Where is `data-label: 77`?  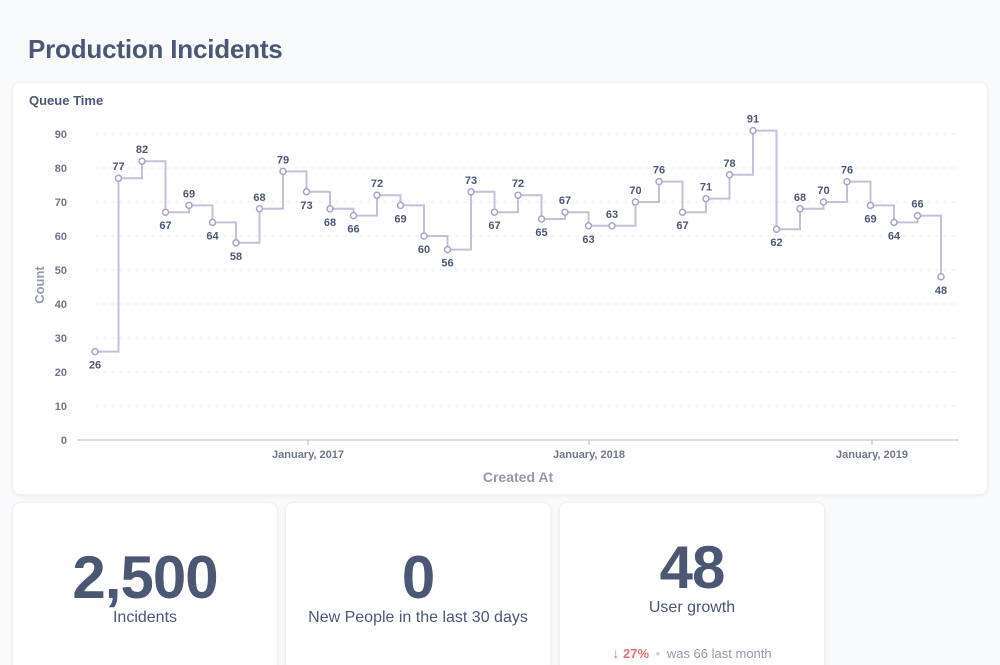 data-label: 77 is located at coordinates (118, 167).